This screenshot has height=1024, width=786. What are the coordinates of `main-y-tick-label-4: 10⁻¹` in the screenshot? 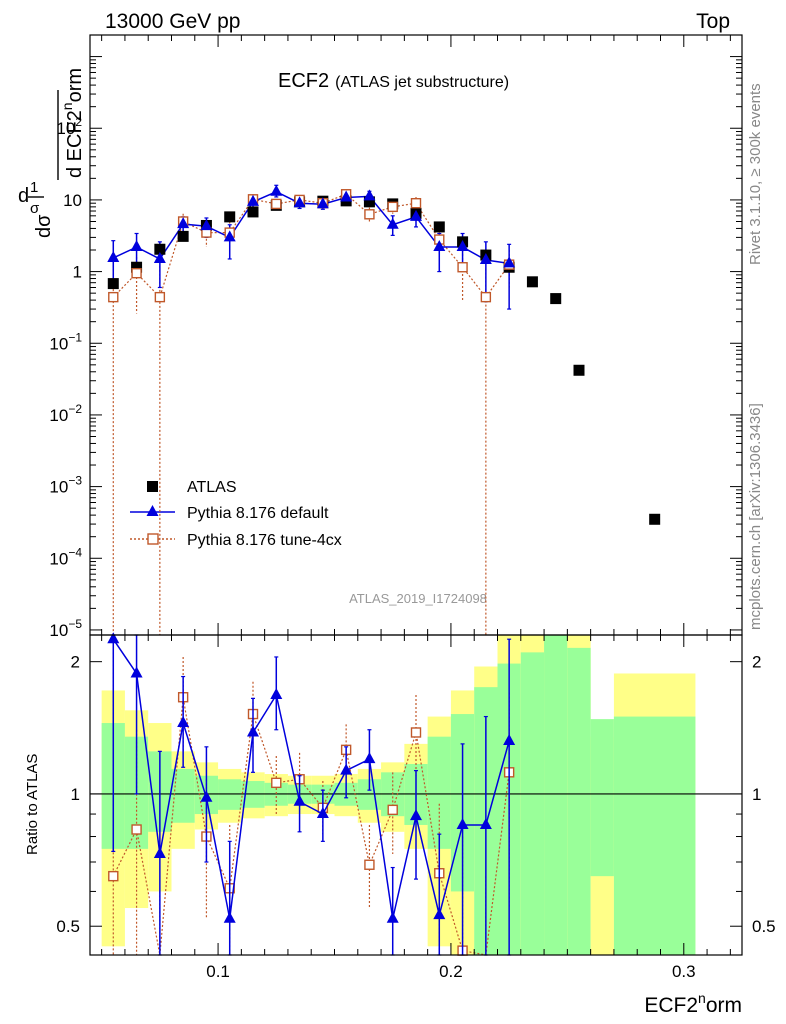 It's located at (65, 341).